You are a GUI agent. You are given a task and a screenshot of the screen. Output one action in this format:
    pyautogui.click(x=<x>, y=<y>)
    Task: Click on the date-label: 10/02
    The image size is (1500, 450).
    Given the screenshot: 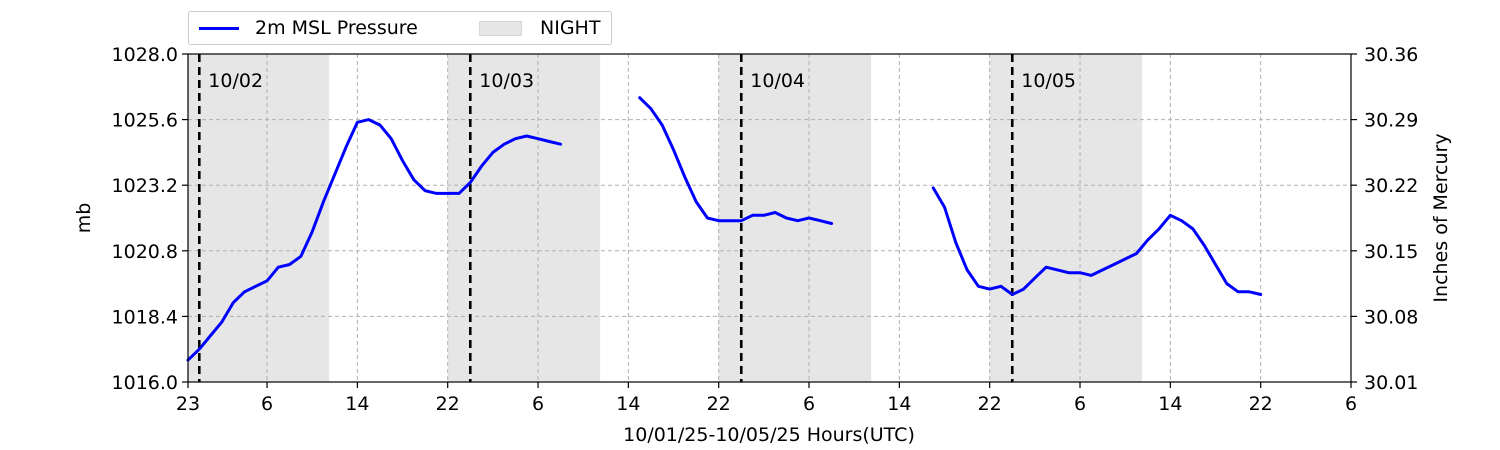 What is the action you would take?
    pyautogui.click(x=235, y=81)
    